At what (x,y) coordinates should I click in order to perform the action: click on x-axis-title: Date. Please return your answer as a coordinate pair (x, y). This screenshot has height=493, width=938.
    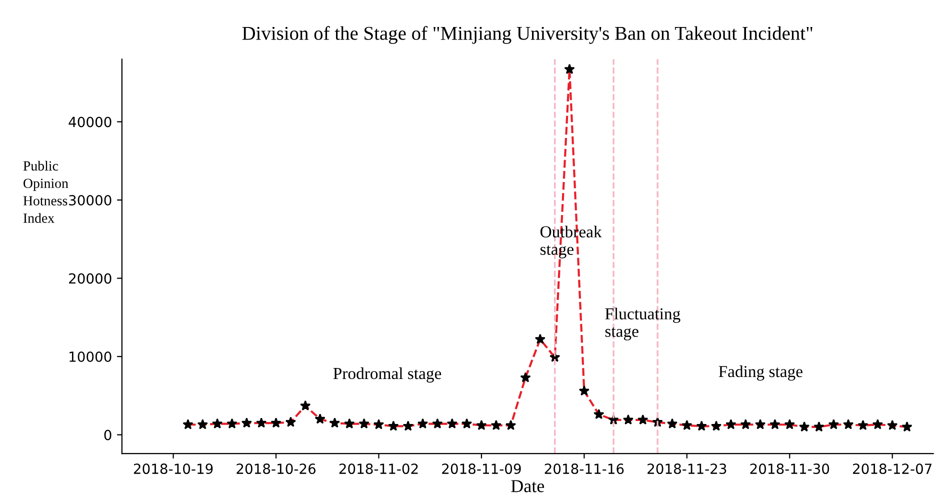
    Looking at the image, I should click on (527, 486).